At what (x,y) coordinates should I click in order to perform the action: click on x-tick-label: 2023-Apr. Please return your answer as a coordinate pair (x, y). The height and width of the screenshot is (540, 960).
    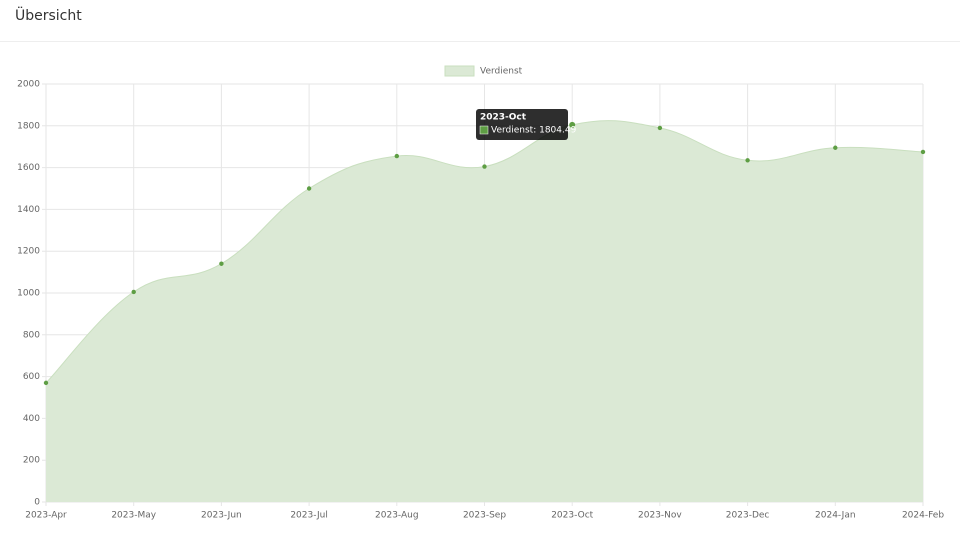
    Looking at the image, I should click on (46, 516).